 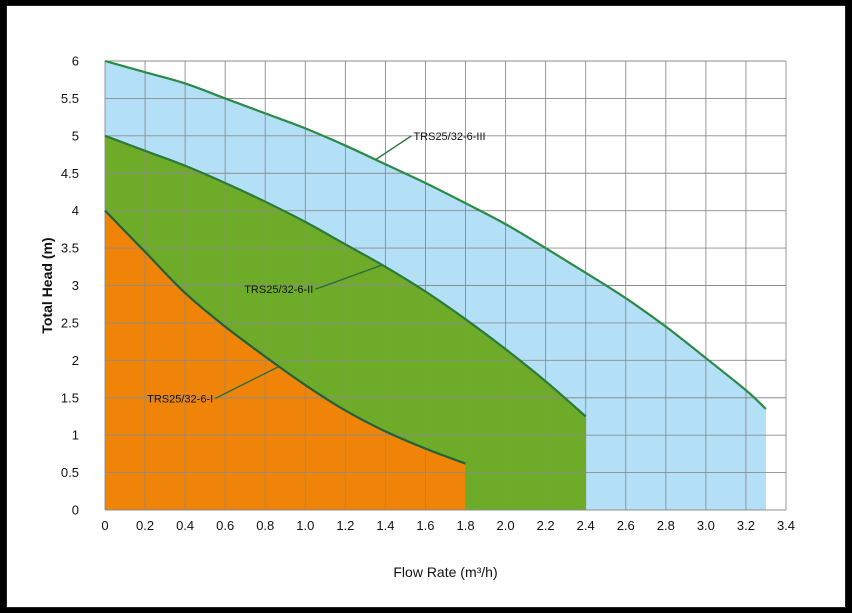 I want to click on x-tick-label: 0.2, so click(x=145, y=525).